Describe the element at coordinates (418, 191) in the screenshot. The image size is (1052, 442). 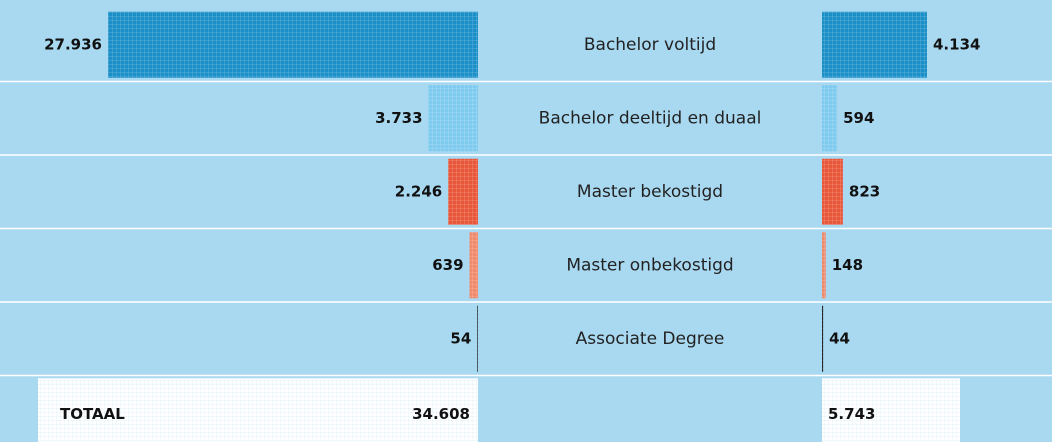
I see `value-label: 2.246` at that location.